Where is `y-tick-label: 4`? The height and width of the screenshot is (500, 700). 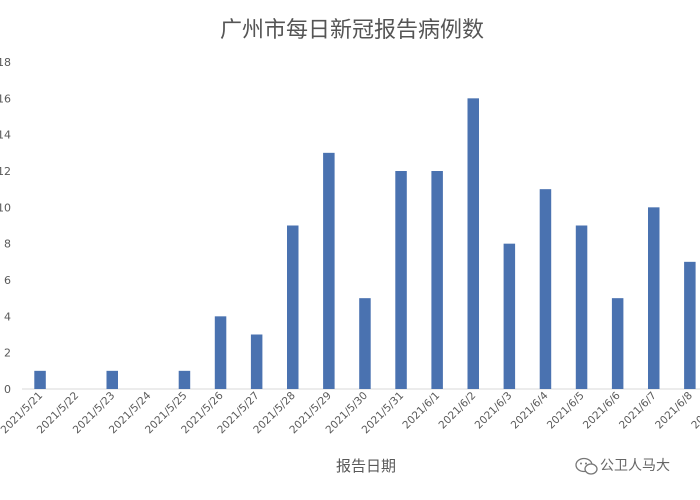 y-tick-label: 4 is located at coordinates (7, 316).